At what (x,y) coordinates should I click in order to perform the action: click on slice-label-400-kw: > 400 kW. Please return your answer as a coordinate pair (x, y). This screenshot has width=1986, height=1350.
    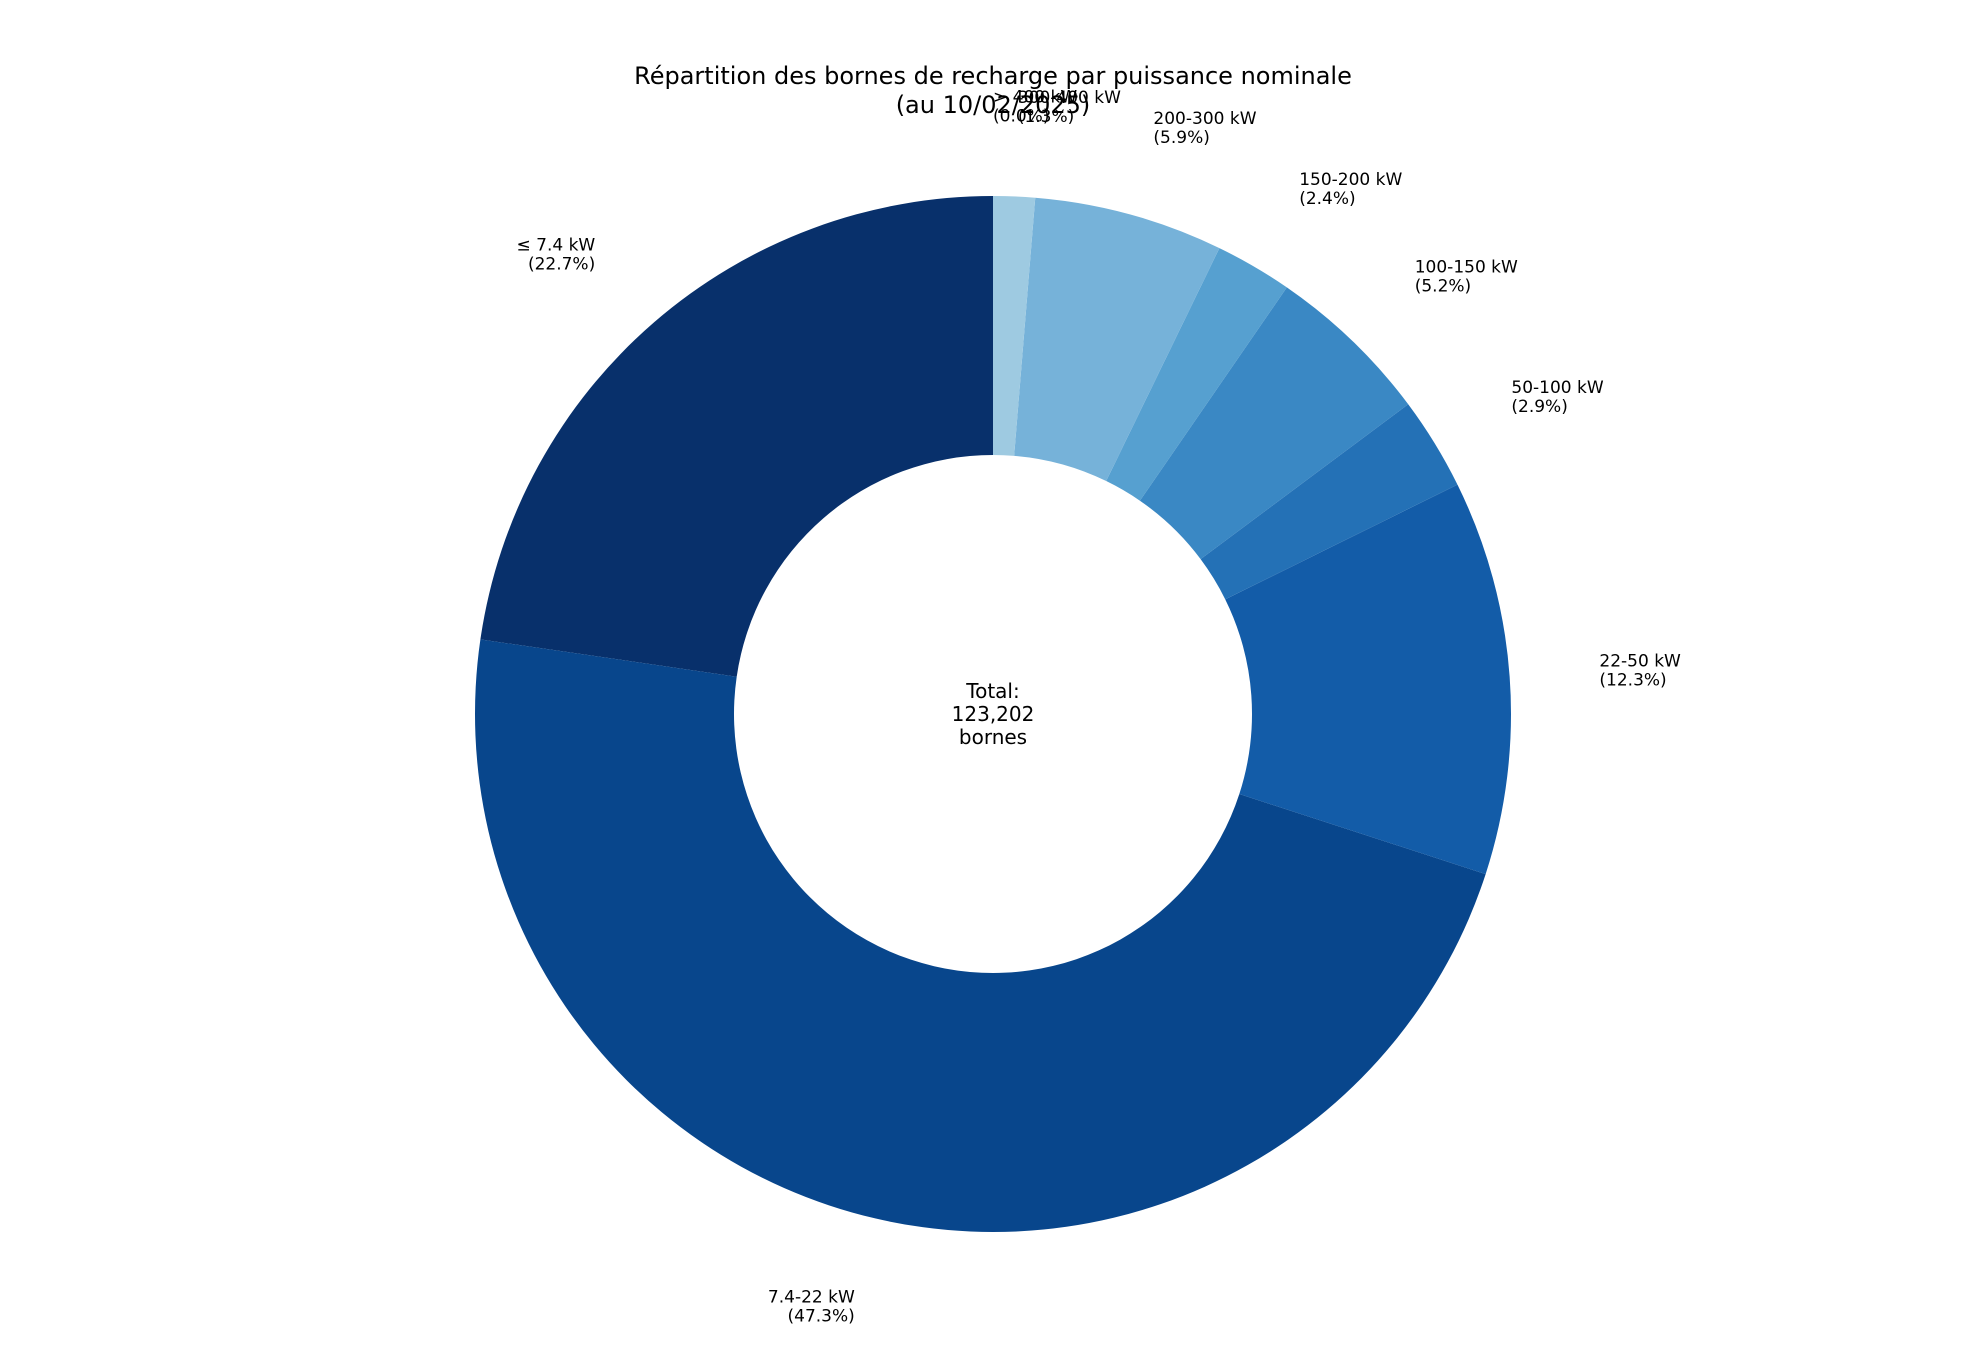
    Looking at the image, I should click on (1035, 98).